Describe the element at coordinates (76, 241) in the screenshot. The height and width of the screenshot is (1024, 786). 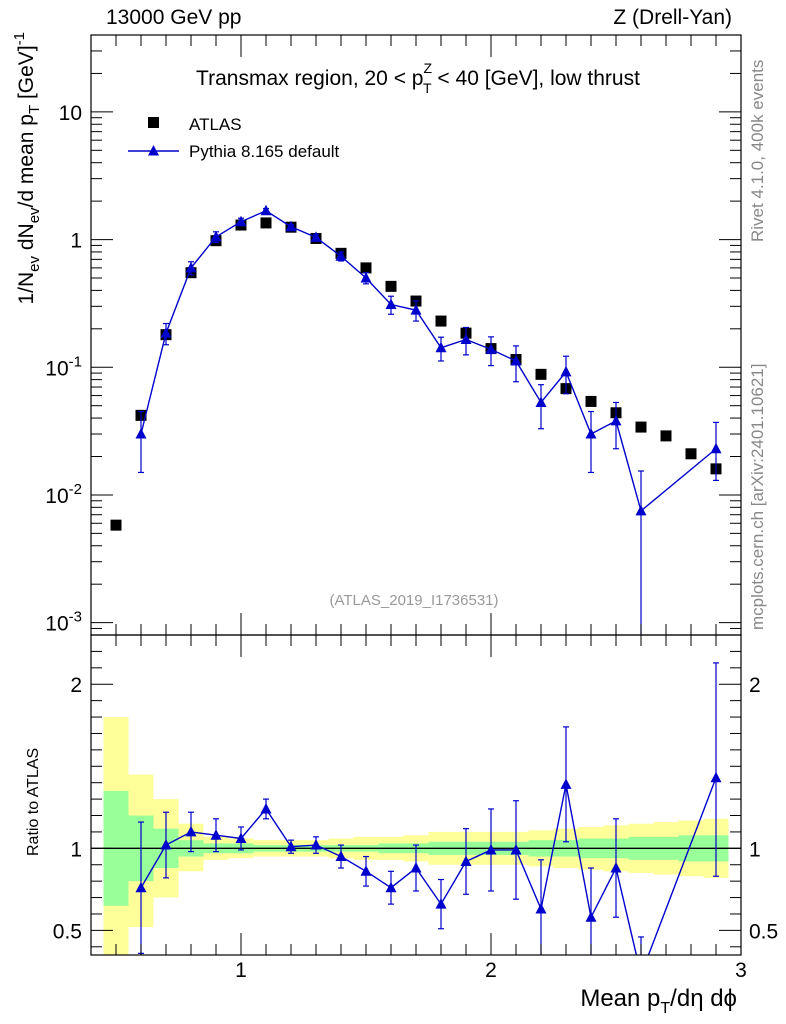
I see `y-tick-label: 1` at that location.